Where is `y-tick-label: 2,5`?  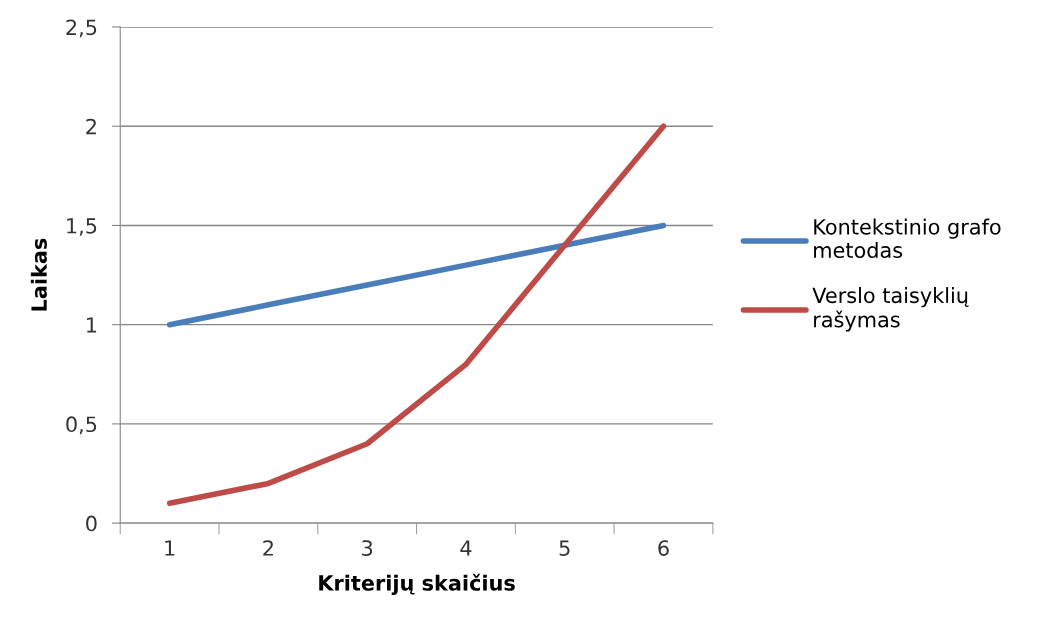 y-tick-label: 2,5 is located at coordinates (81, 28).